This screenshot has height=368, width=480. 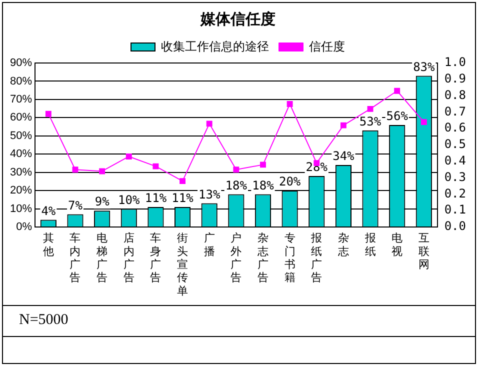 What do you see at coordinates (21, 63) in the screenshot?
I see `y-tick-label: 90%` at bounding box center [21, 63].